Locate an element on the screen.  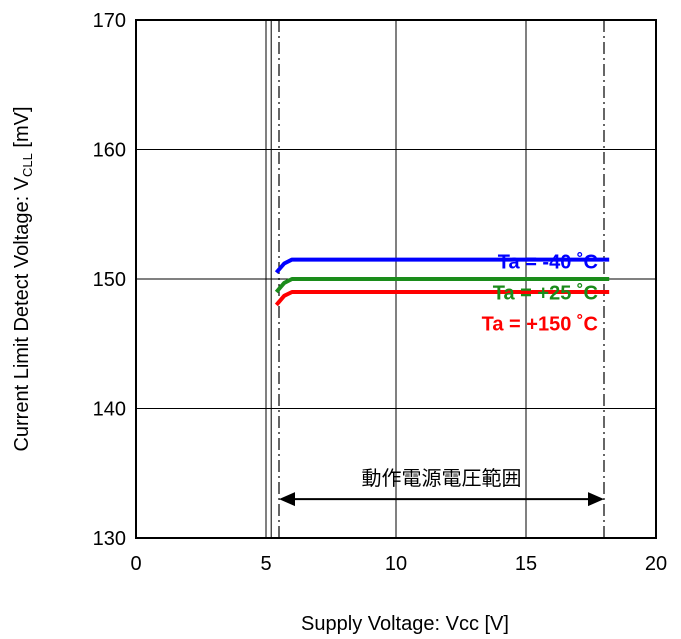
y-tick-label: 130 is located at coordinates (109, 539).